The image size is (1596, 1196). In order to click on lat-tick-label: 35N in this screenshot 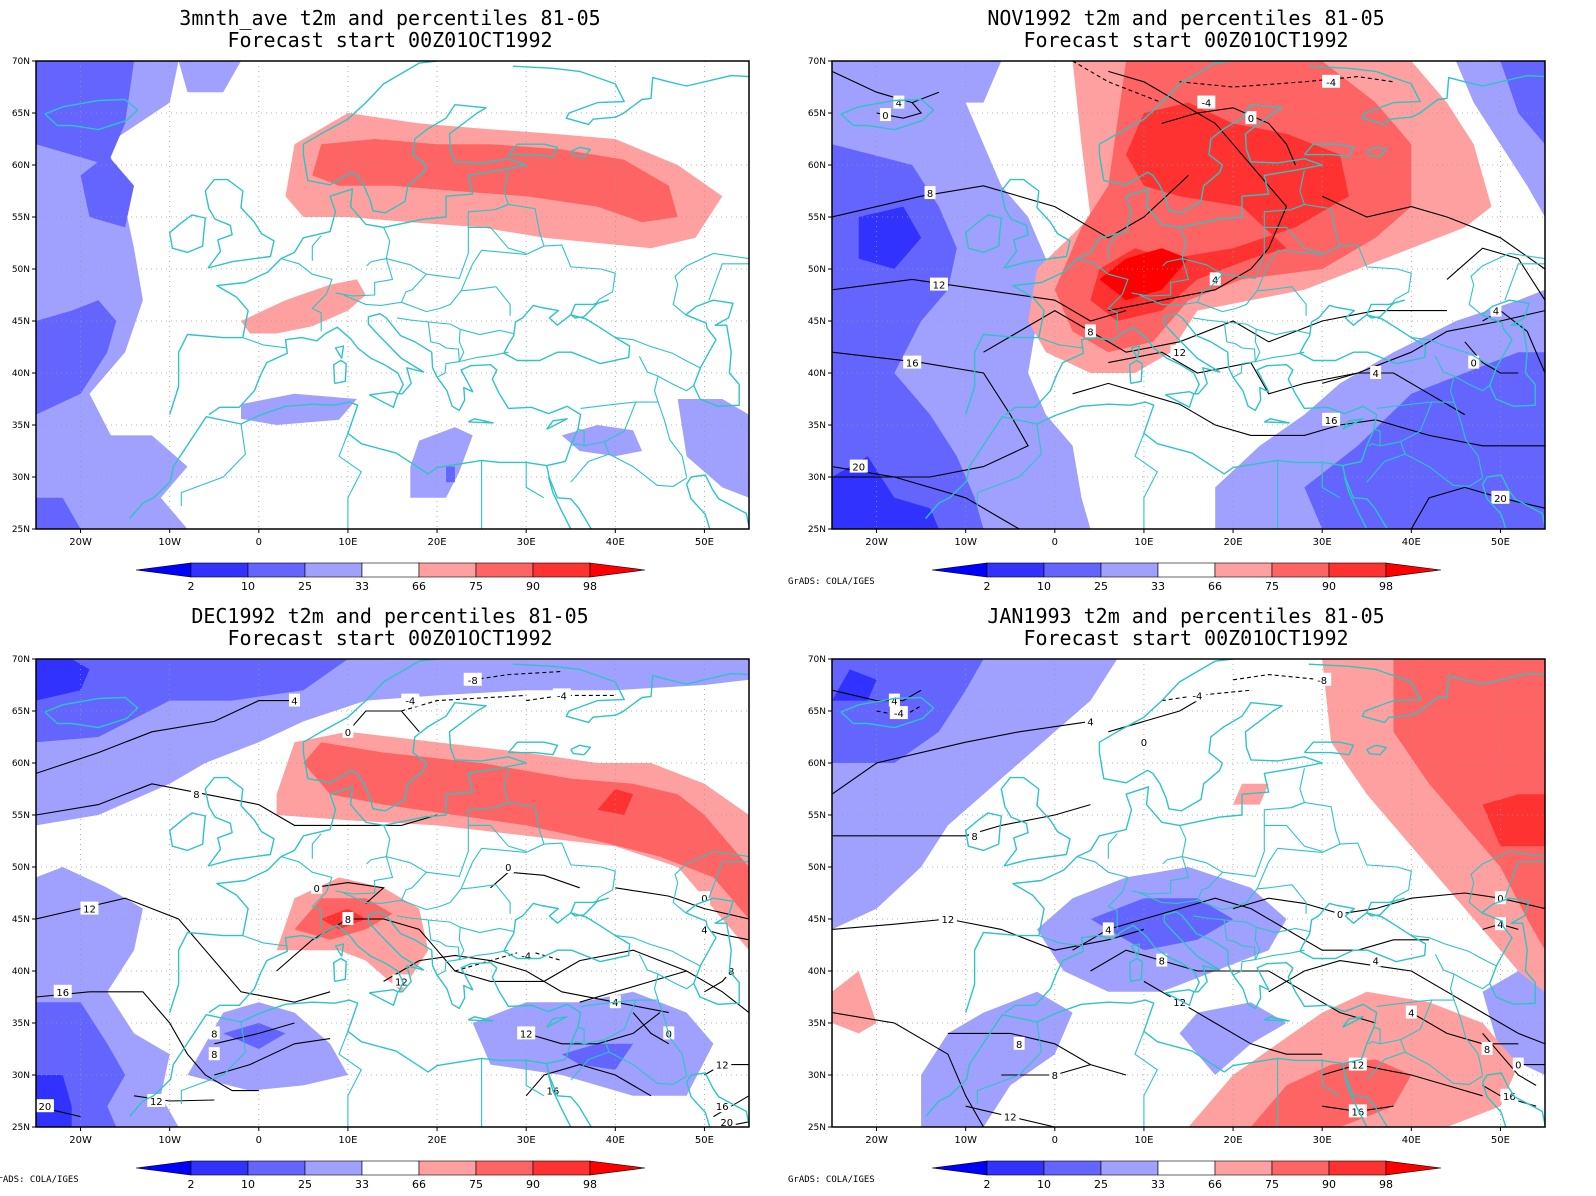, I will do `click(21, 426)`.